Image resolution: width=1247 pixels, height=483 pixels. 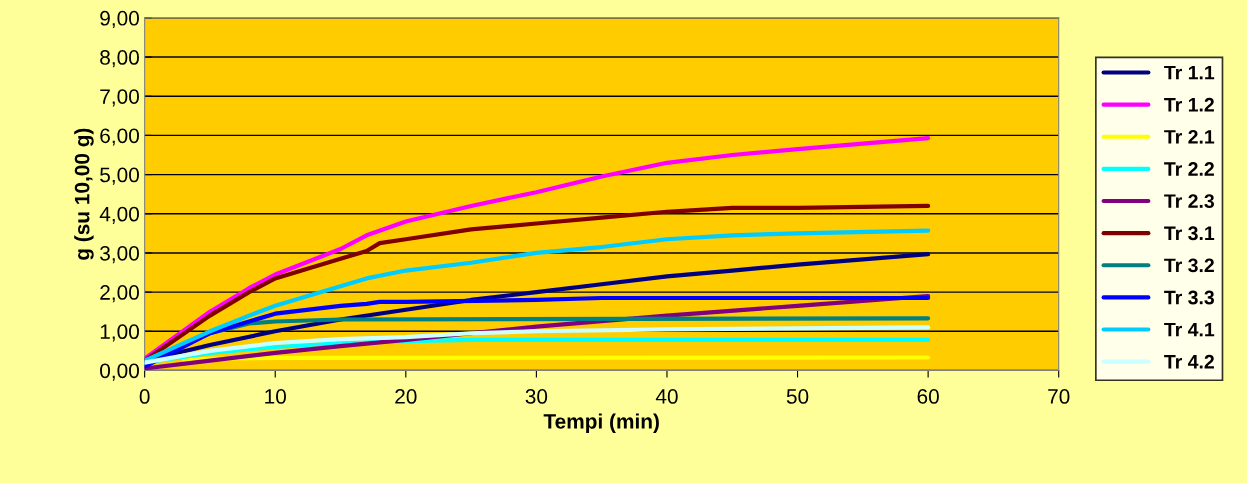 I want to click on x-axis-title: Tempi (min), so click(x=601, y=423).